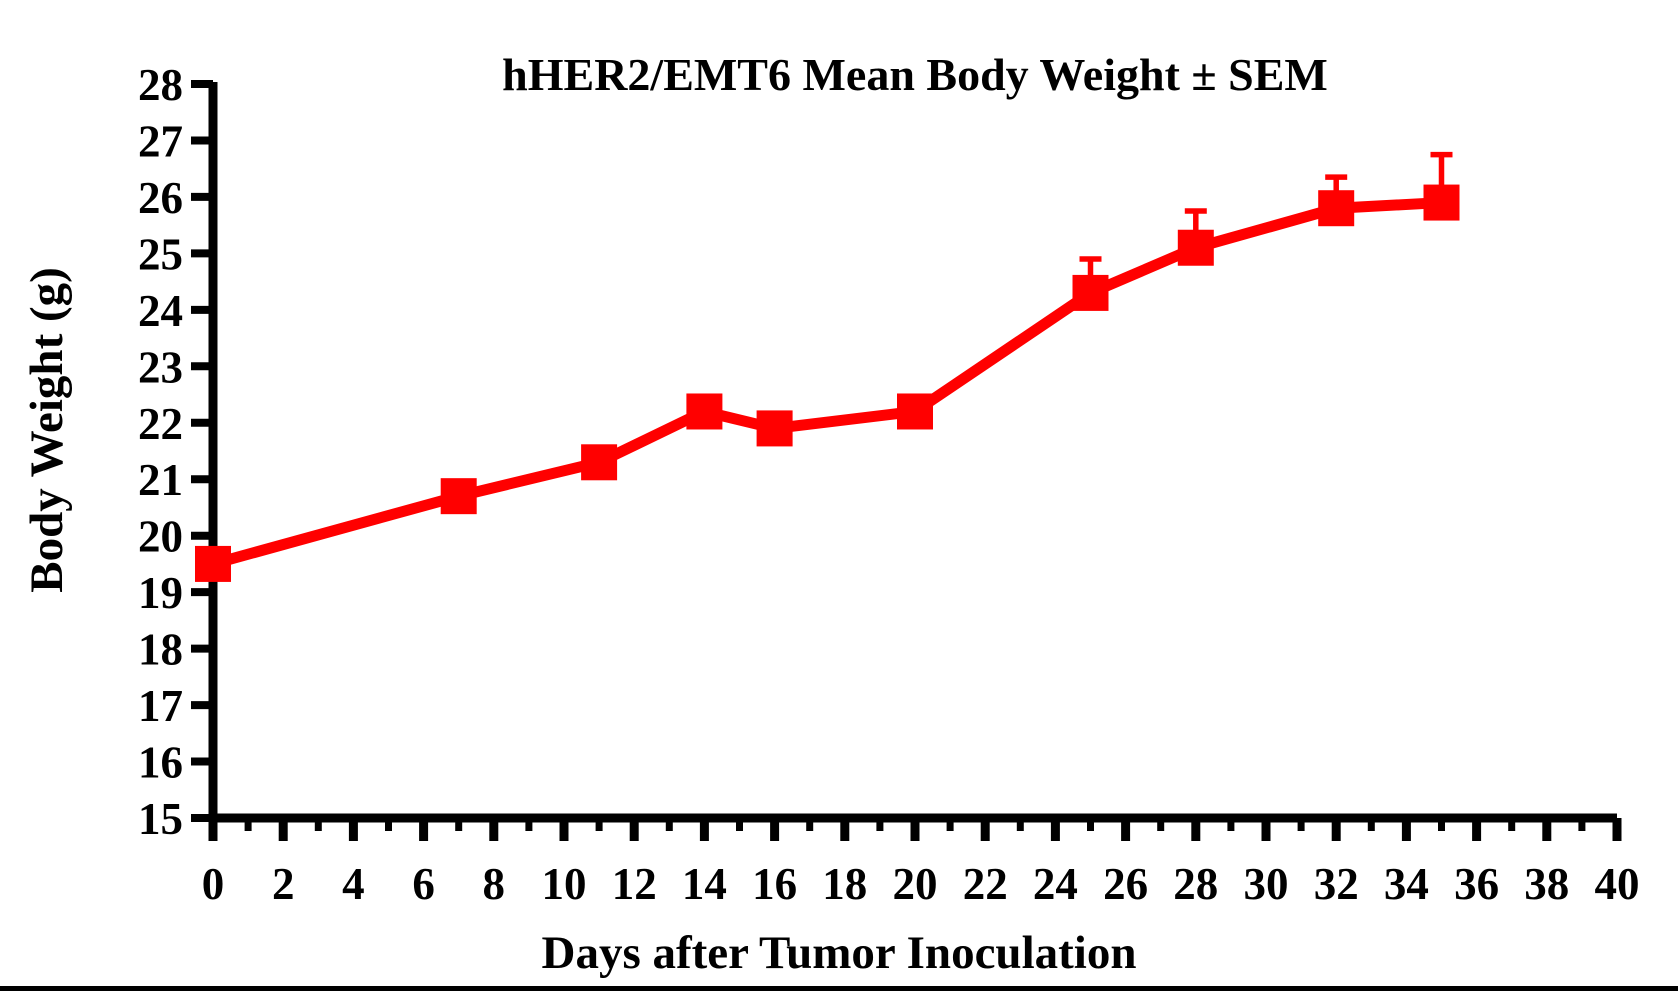 This screenshot has height=994, width=1678. I want to click on y-axis-title: Body Weight (g), so click(47, 430).